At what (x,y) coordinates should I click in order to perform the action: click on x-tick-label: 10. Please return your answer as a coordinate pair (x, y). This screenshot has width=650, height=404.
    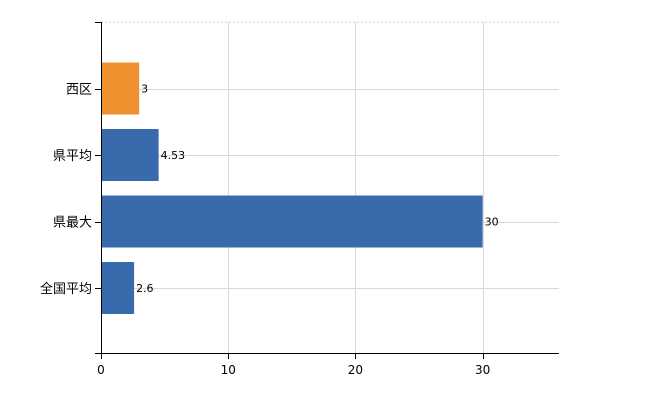
    Looking at the image, I should click on (228, 370).